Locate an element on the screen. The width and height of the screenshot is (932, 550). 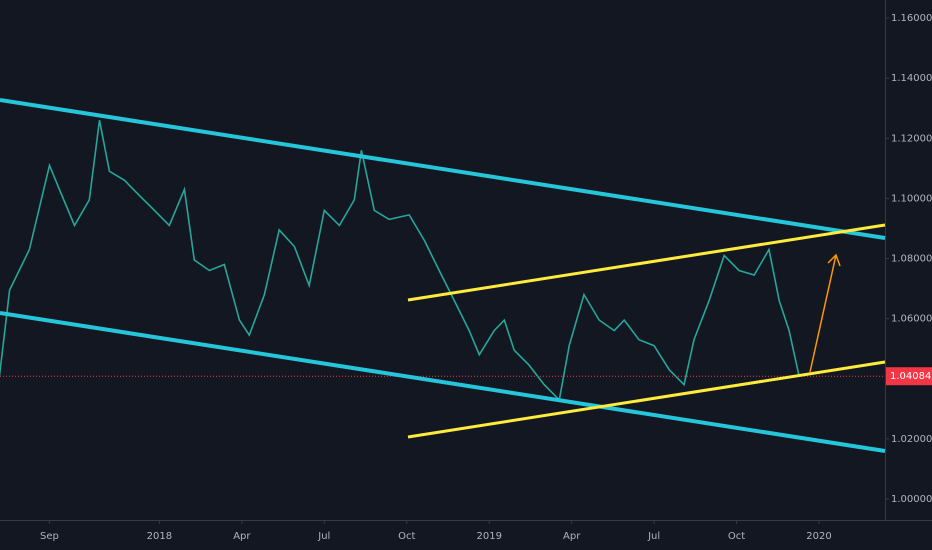
last-price-label: 1.04084 is located at coordinates (910, 376).